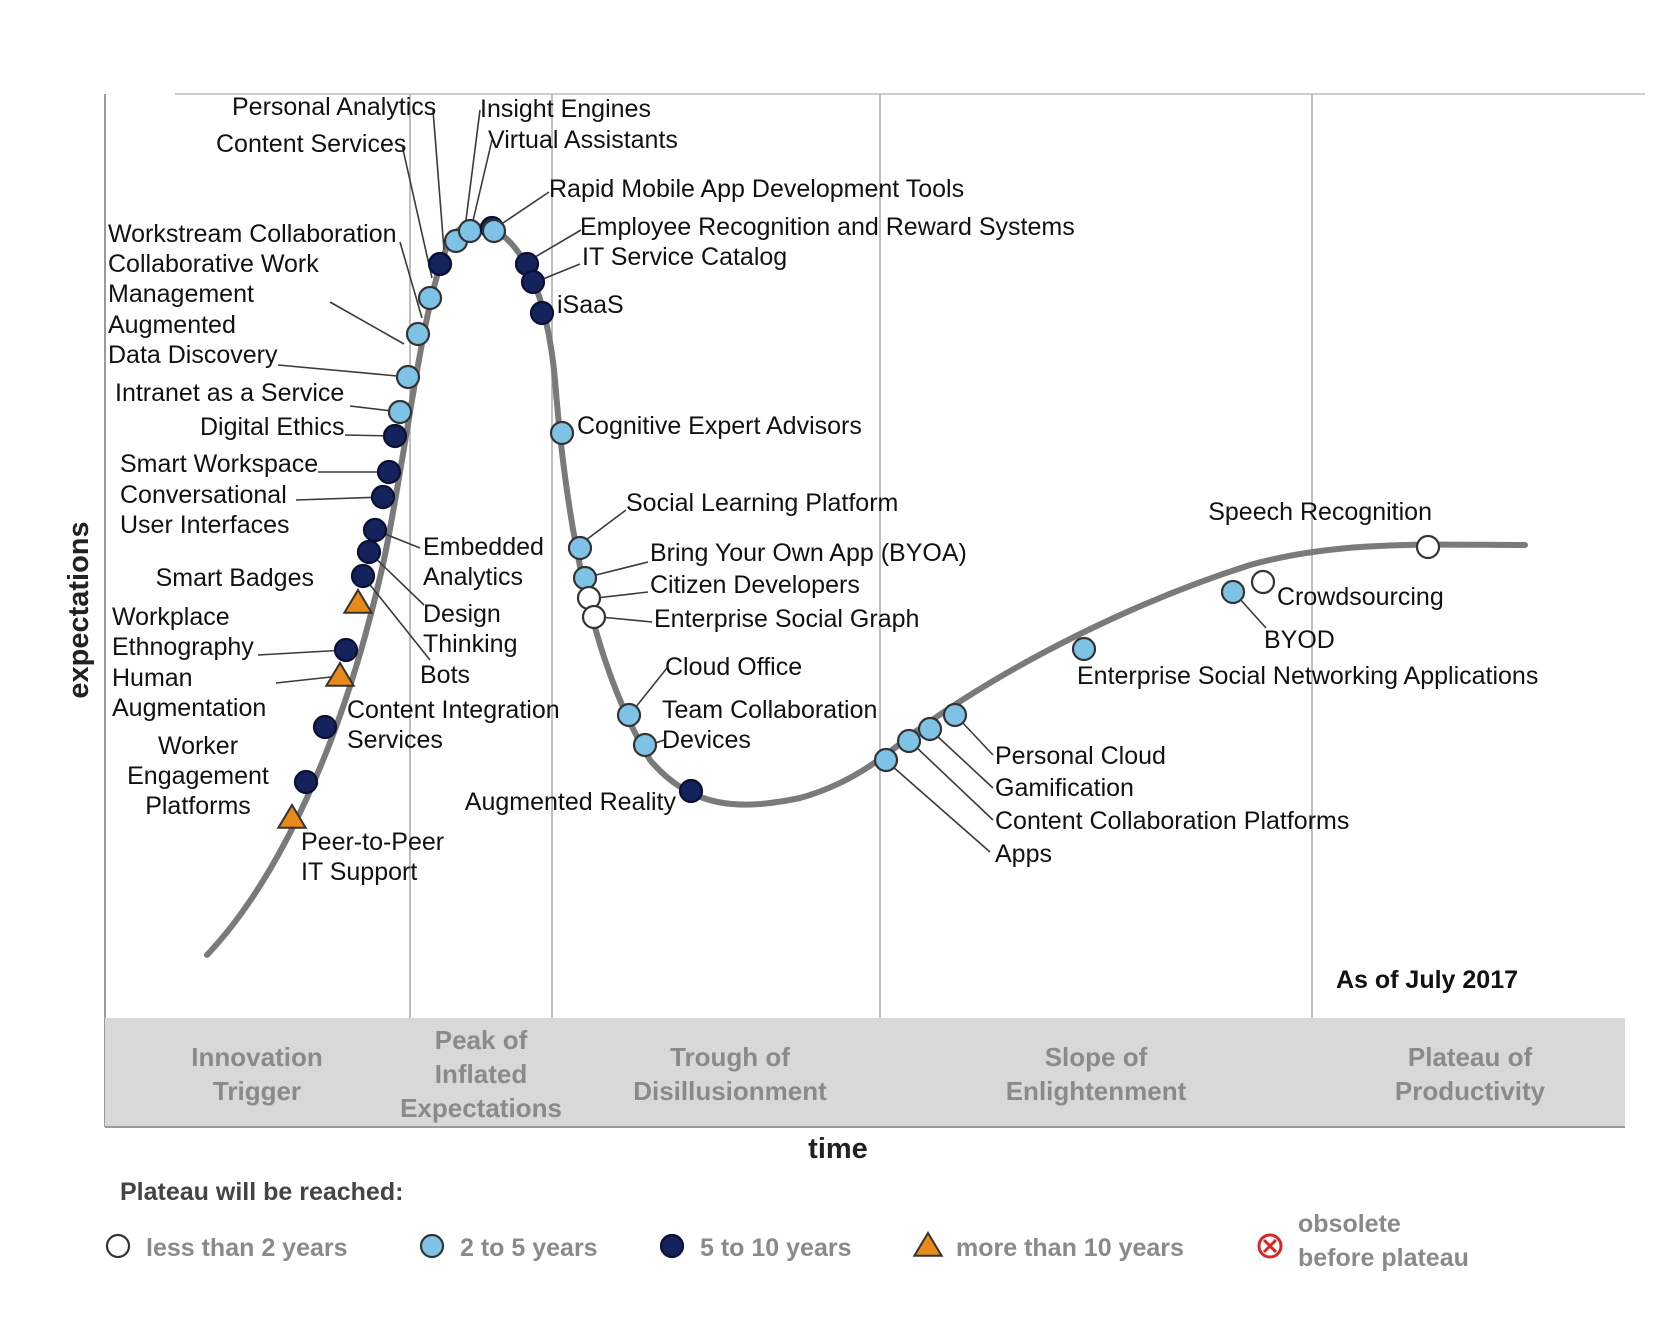 This screenshot has height=1320, width=1659. Describe the element at coordinates (1428, 547) in the screenshot. I see `speech-recognition-marker` at that location.